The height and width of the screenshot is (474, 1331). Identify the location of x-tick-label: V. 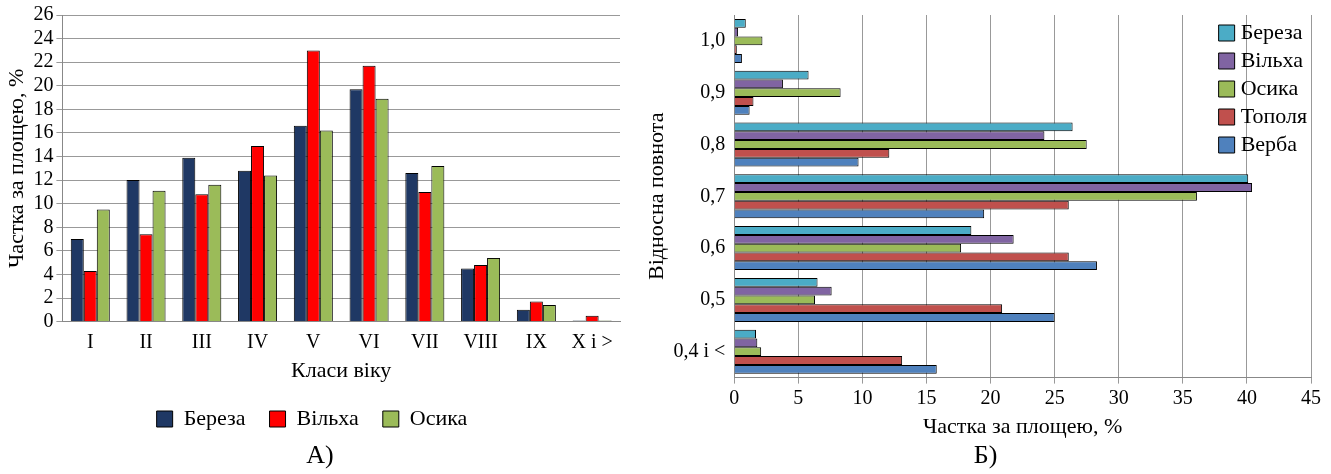
(314, 340).